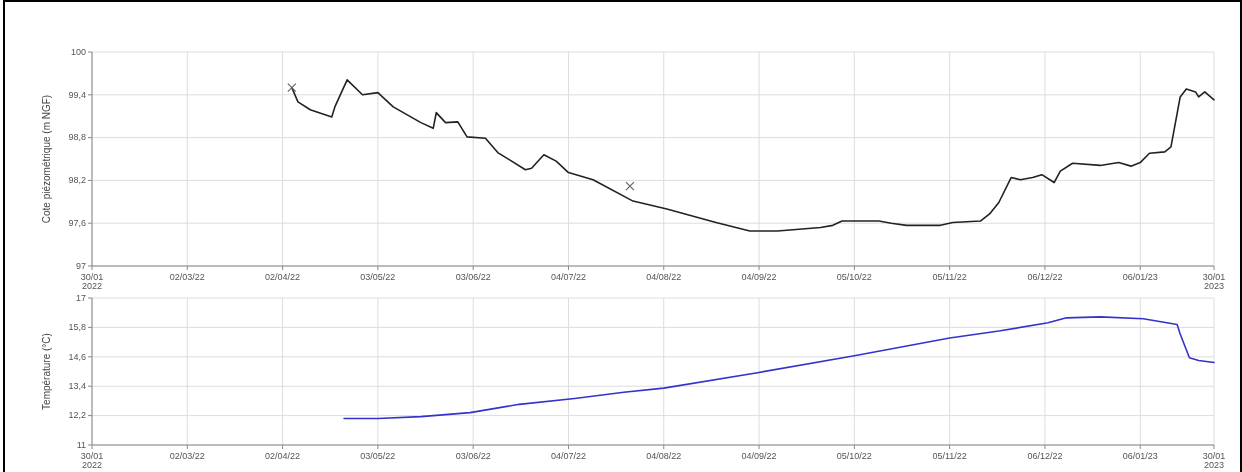 This screenshot has width=1242, height=472. I want to click on y-tick-label: 13,4, so click(77, 386).